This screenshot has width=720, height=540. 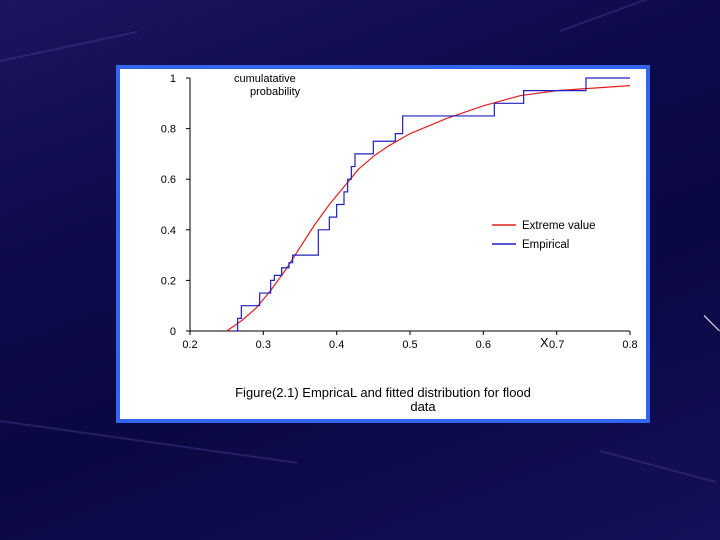 What do you see at coordinates (629, 345) in the screenshot?
I see `x-tick-label: 0.8` at bounding box center [629, 345].